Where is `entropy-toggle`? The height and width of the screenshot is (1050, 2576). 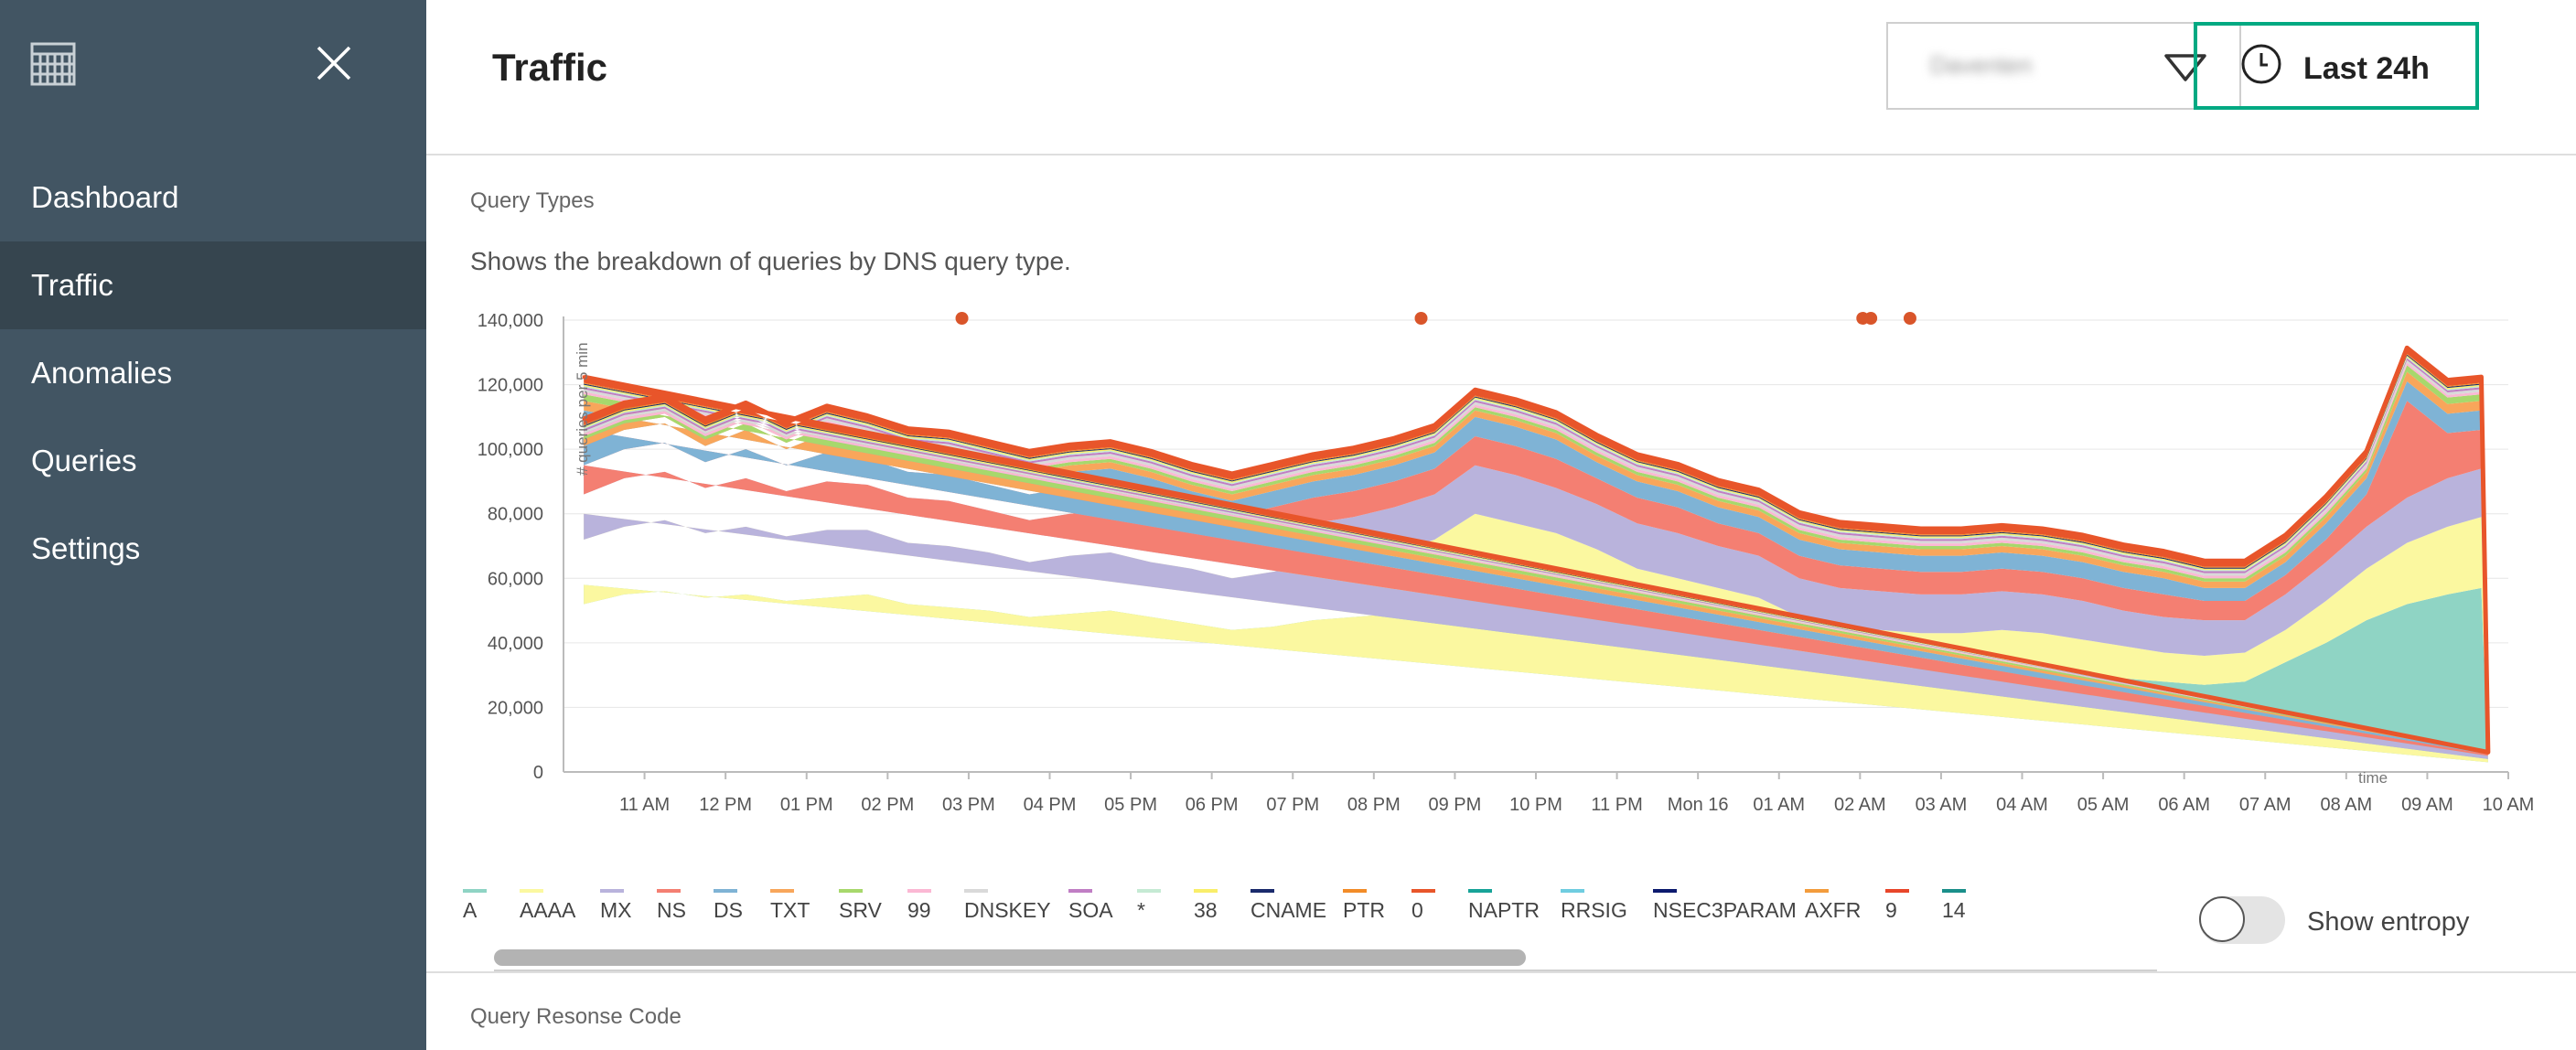 entropy-toggle is located at coordinates (2242, 920).